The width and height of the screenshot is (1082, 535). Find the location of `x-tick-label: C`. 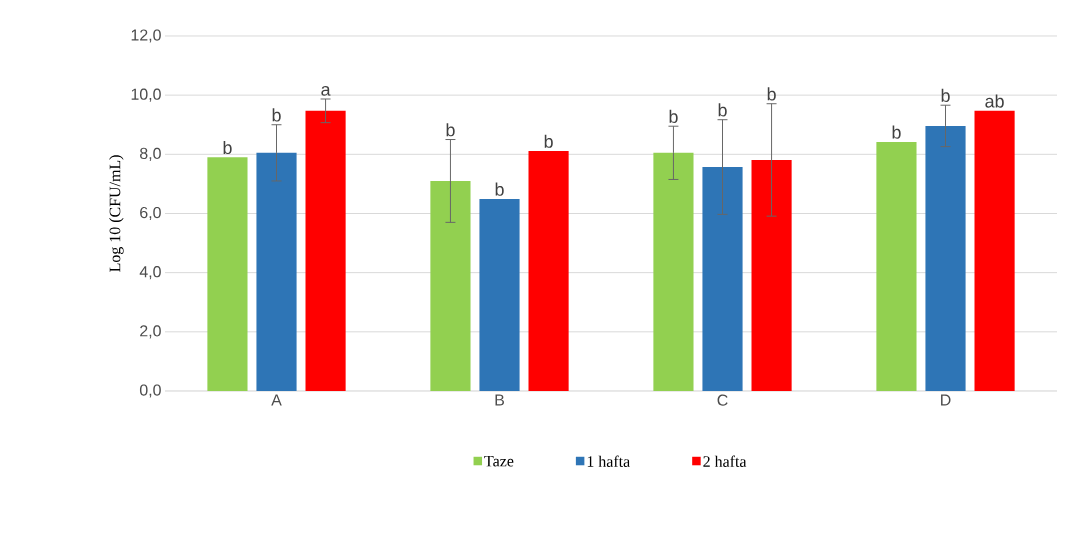

x-tick-label: C is located at coordinates (722, 400).